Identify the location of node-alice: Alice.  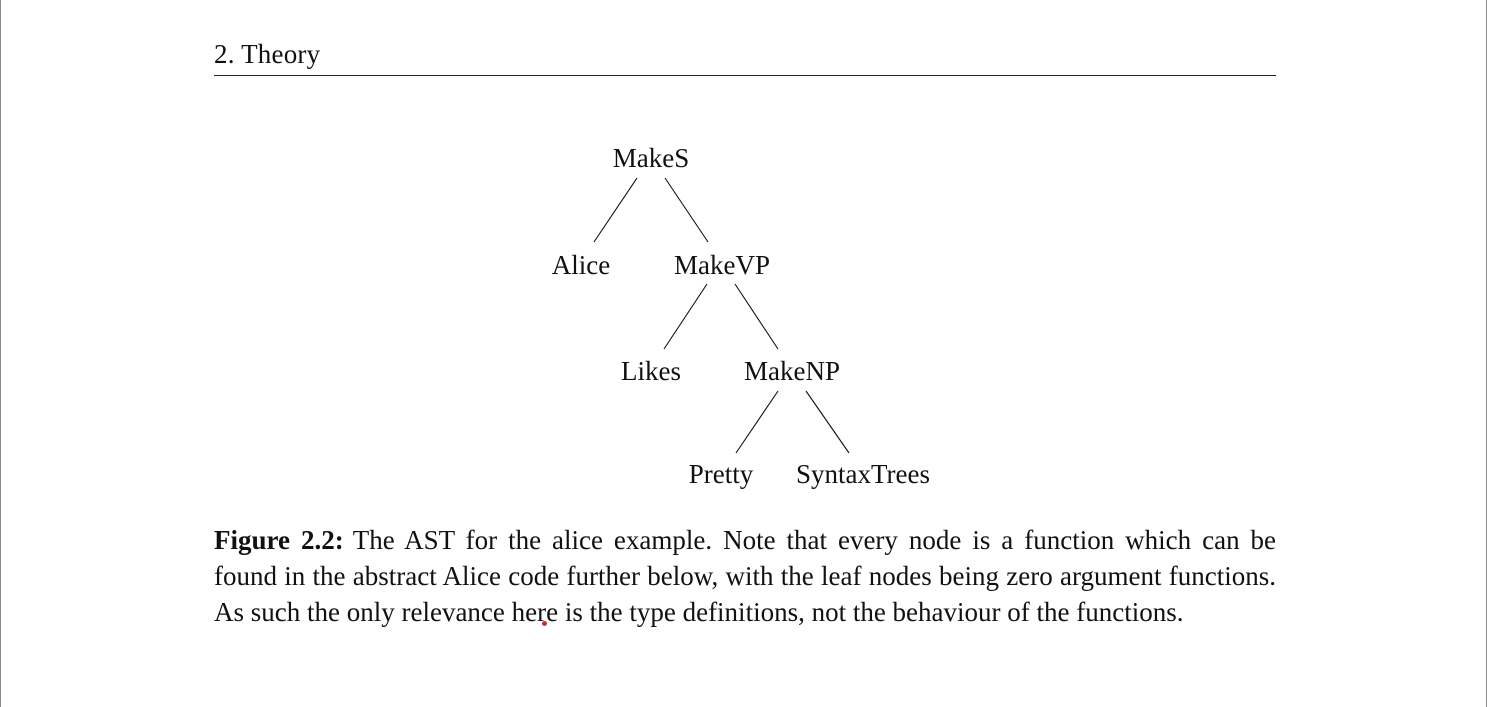
(581, 265).